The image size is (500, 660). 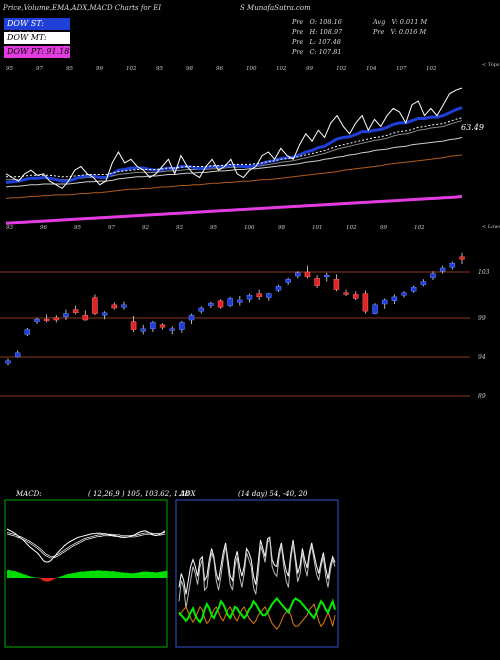 What do you see at coordinates (313, 42) in the screenshot?
I see `stat-low-key: L:` at bounding box center [313, 42].